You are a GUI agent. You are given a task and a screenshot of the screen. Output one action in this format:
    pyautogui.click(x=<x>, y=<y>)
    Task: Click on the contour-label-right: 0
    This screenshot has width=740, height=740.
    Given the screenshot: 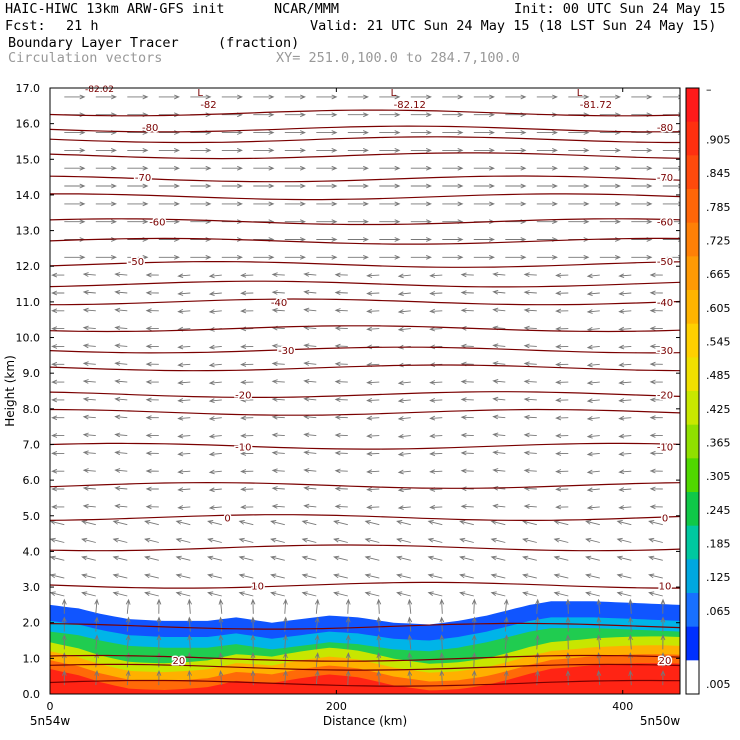 What is the action you would take?
    pyautogui.click(x=665, y=519)
    